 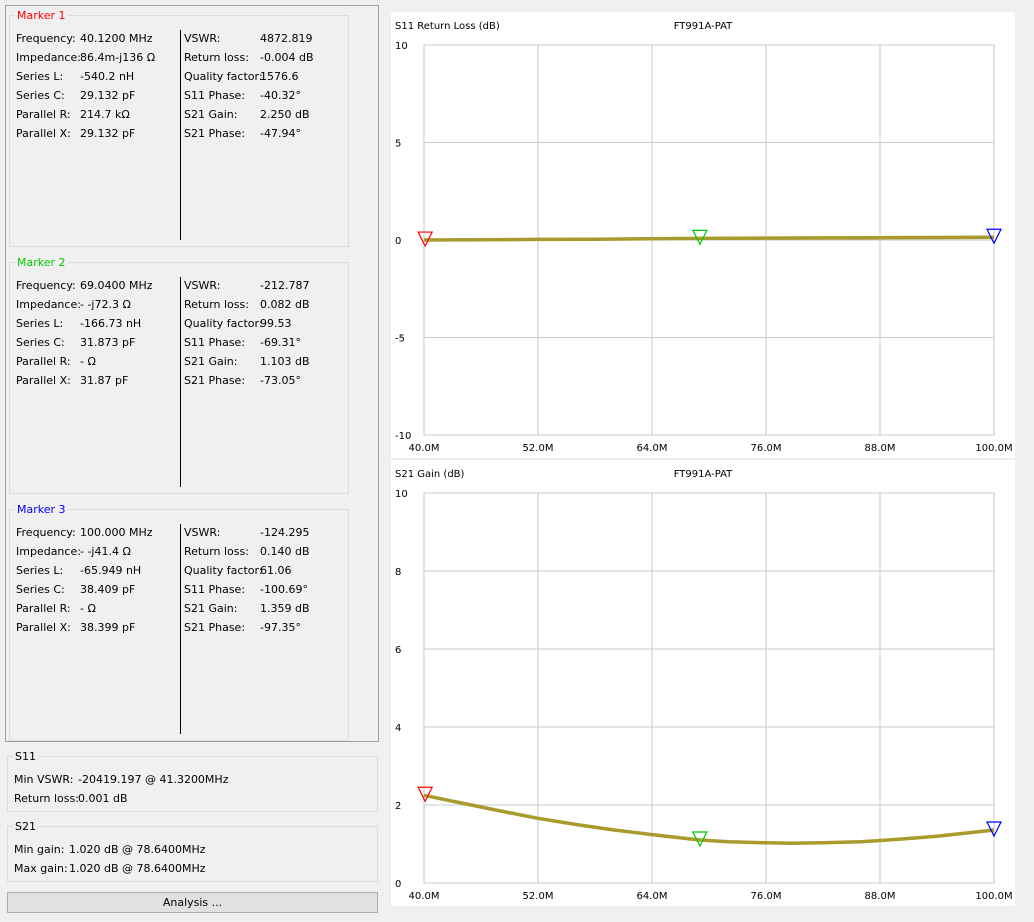 What do you see at coordinates (285, 532) in the screenshot?
I see `row-value: -124.295` at bounding box center [285, 532].